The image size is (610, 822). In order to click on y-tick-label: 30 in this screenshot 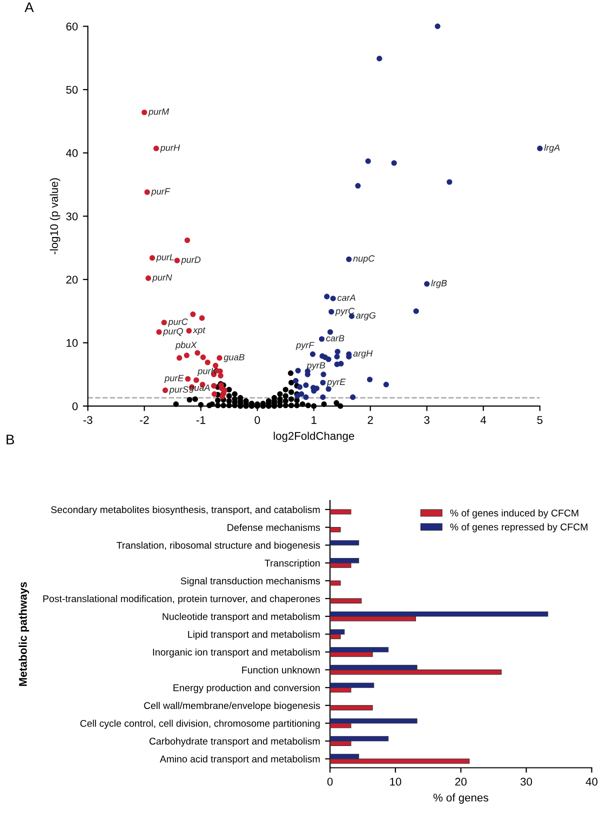, I will do `click(72, 216)`.